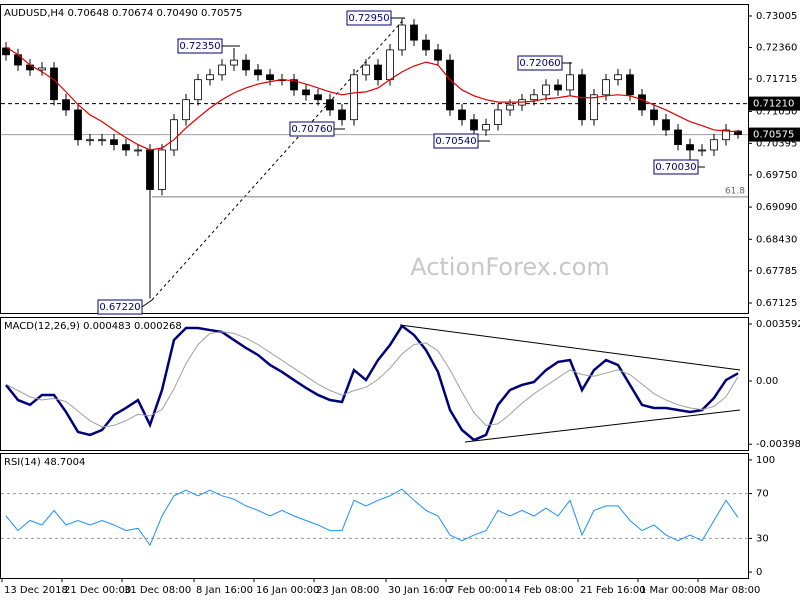  I want to click on level-name: 61.8, so click(735, 191).